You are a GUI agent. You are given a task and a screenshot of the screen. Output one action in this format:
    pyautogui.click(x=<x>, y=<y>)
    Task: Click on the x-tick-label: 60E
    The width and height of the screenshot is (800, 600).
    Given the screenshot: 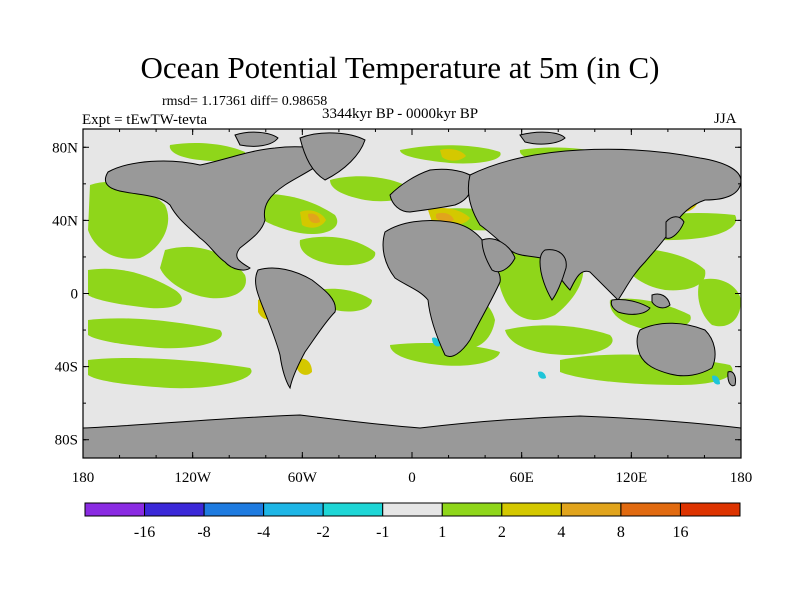 What is the action you would take?
    pyautogui.click(x=522, y=478)
    